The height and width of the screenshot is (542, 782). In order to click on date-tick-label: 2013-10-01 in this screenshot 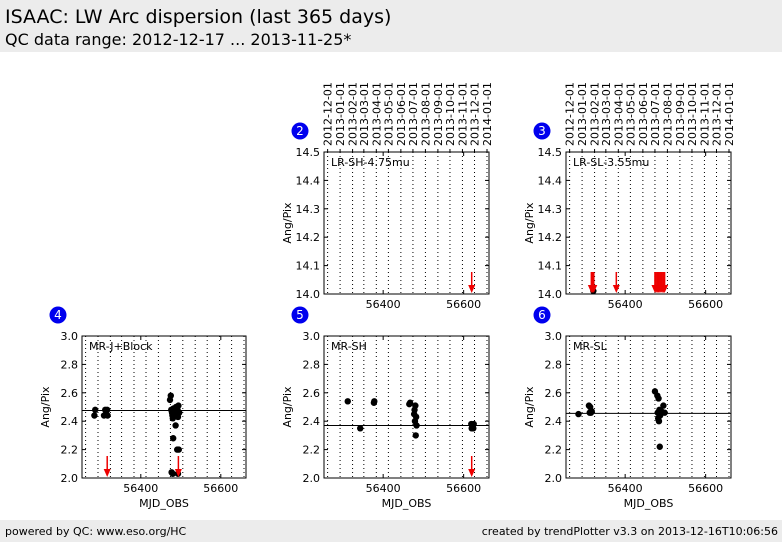, I will do `click(450, 114)`.